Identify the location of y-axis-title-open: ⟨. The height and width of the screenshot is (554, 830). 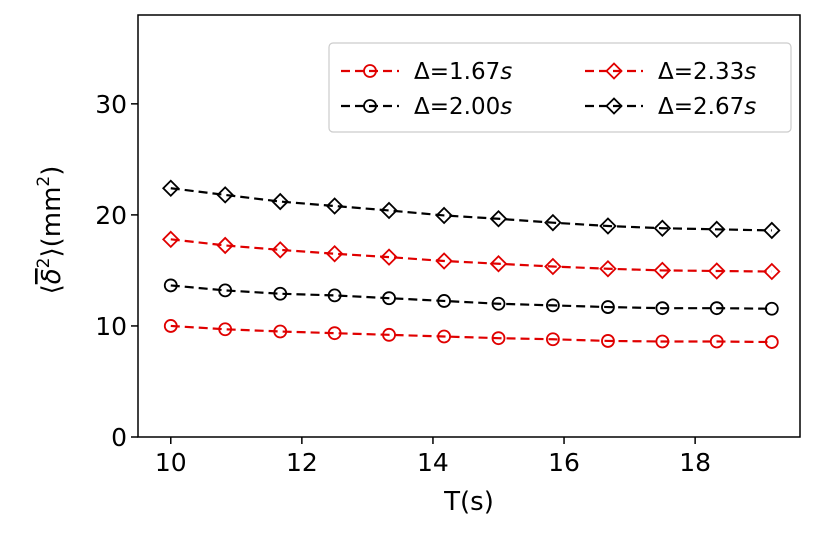
(52, 289).